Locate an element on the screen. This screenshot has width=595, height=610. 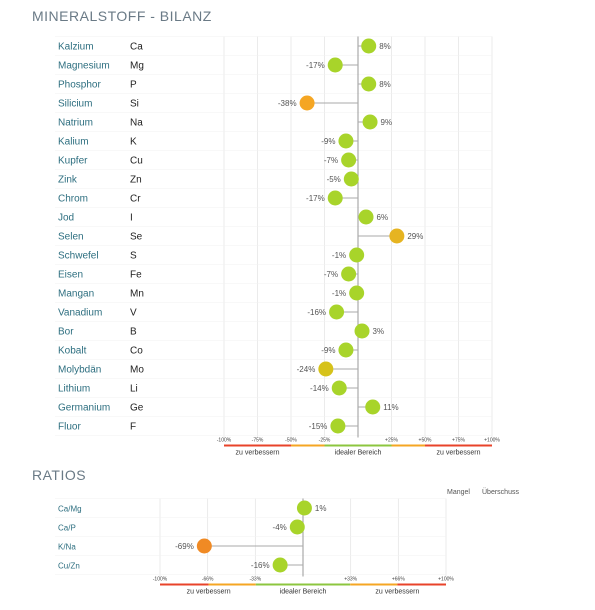
row-symbol: Mg is located at coordinates (137, 66).